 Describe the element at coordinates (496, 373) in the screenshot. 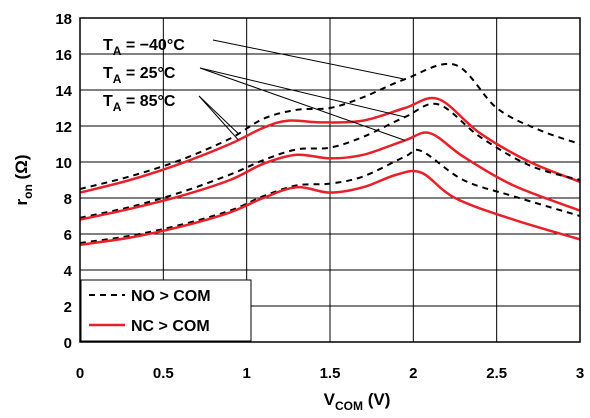

I see `x-tick-label-5: 2.5` at that location.